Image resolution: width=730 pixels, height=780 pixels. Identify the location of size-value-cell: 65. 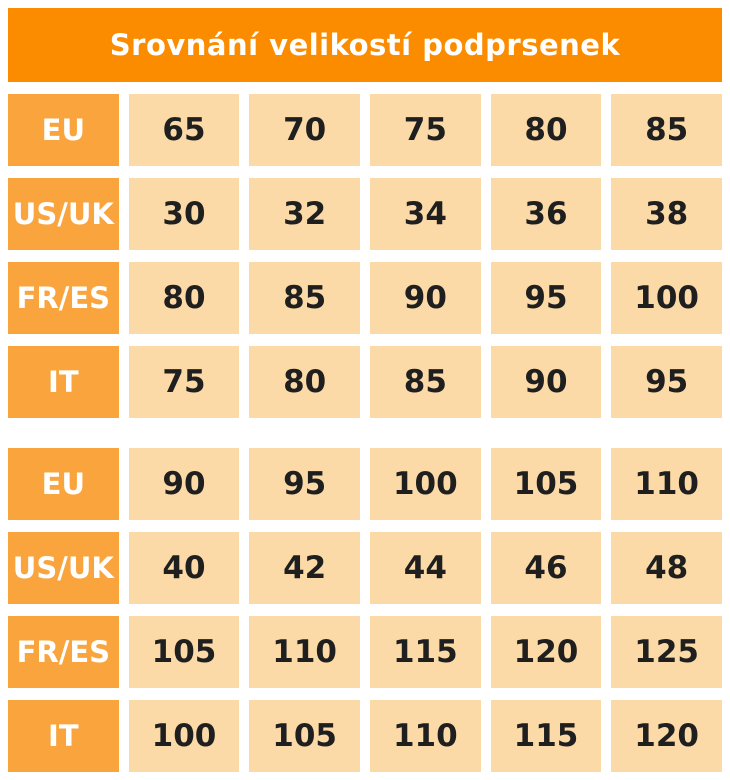
(184, 130).